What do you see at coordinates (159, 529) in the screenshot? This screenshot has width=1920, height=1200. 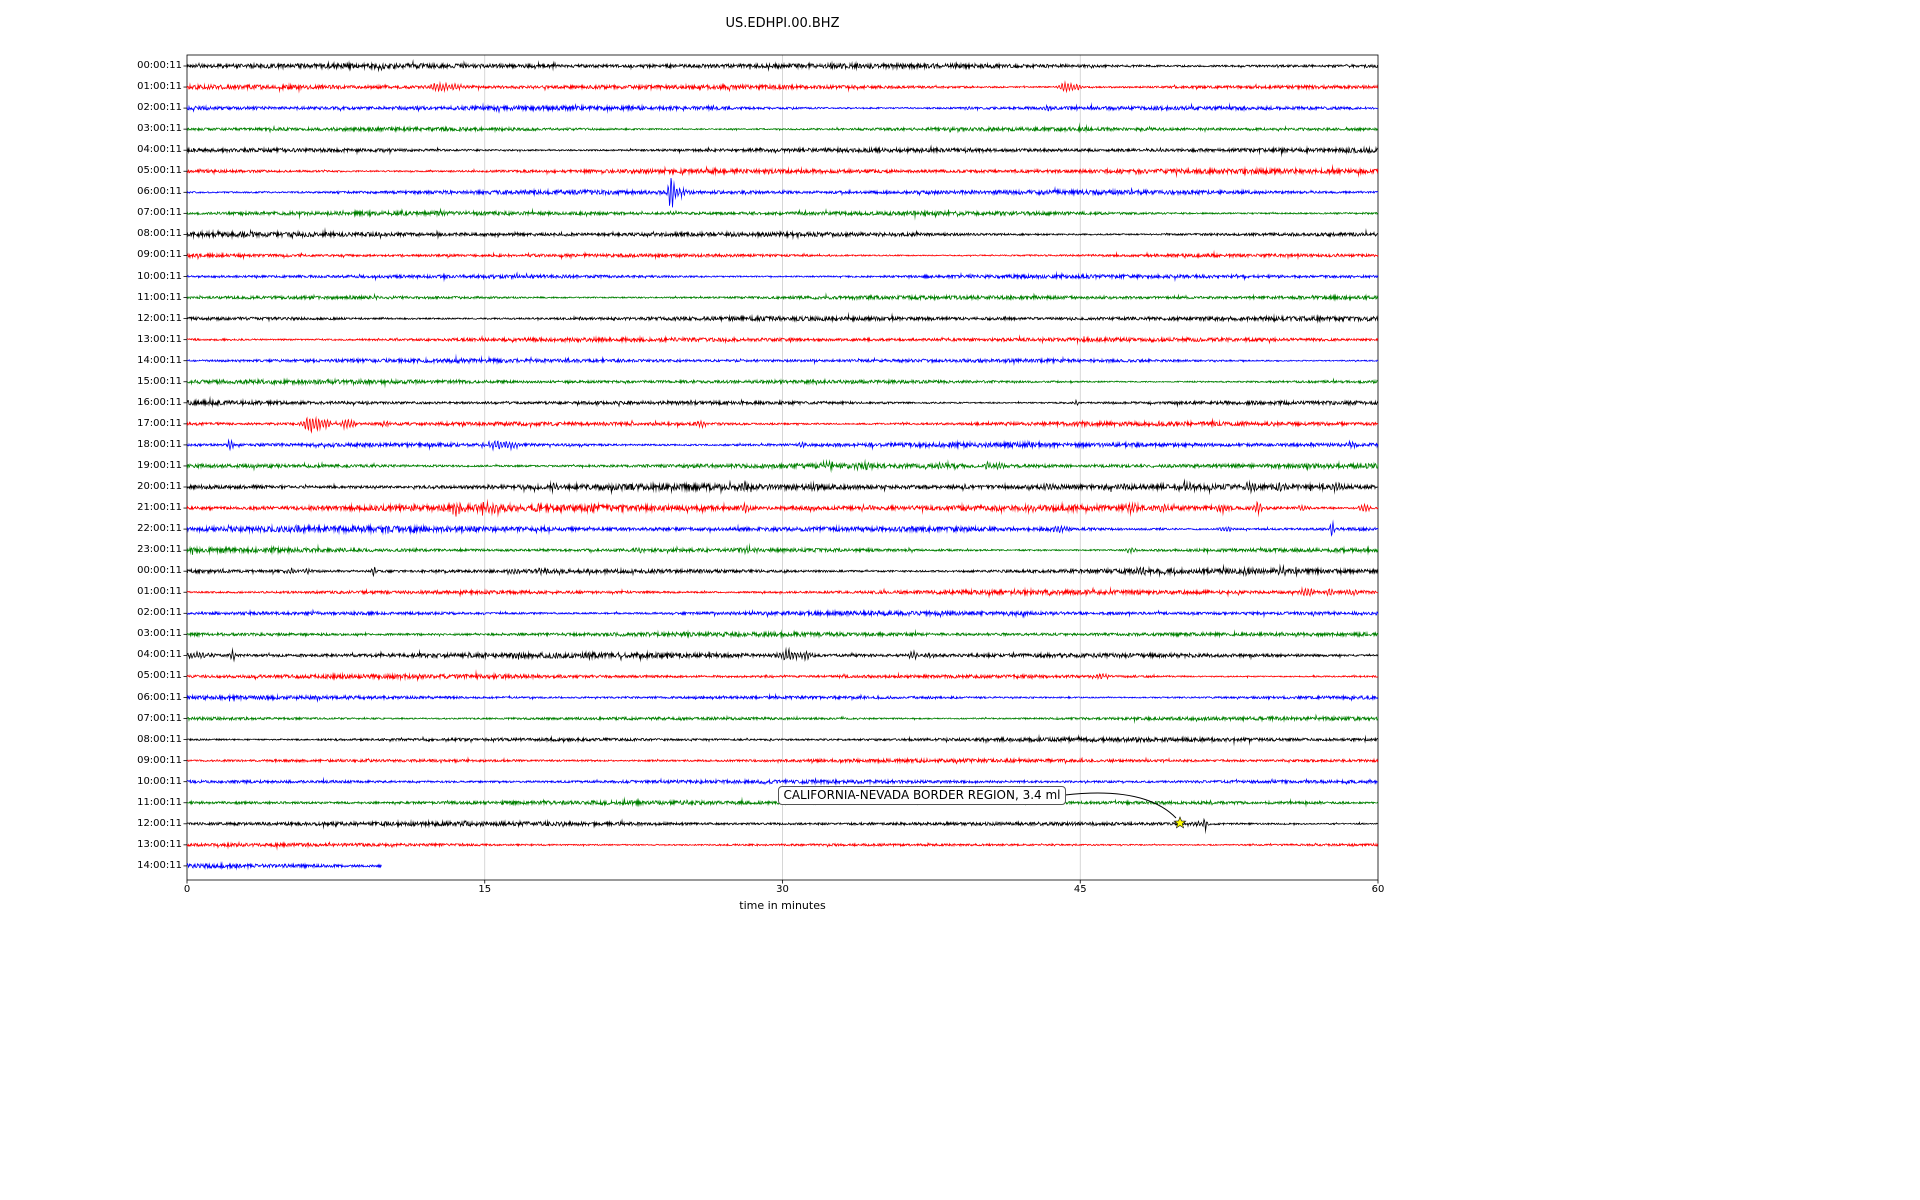 I see `row-label-22: 22:00:11` at bounding box center [159, 529].